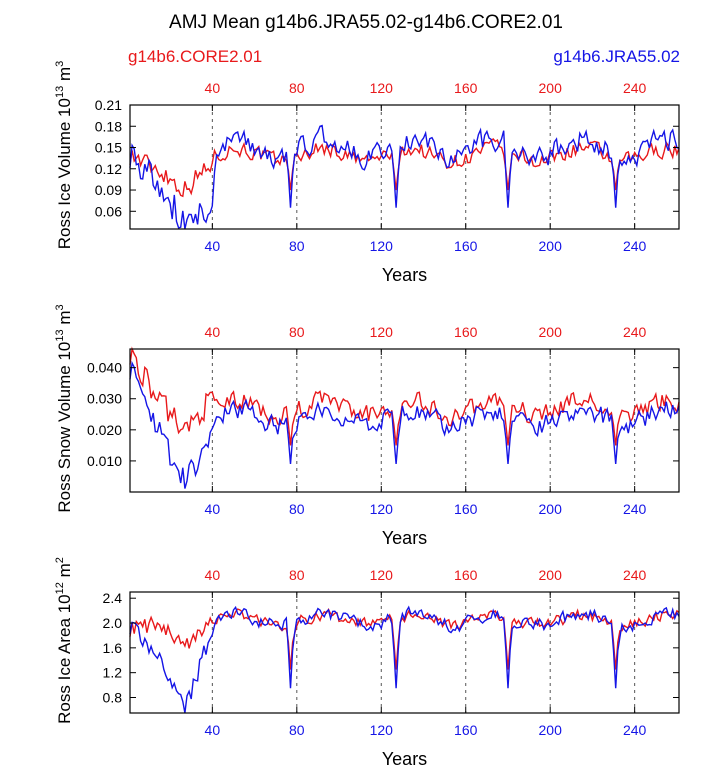  I want to click on y-tick-label: 0.12, so click(108, 169).